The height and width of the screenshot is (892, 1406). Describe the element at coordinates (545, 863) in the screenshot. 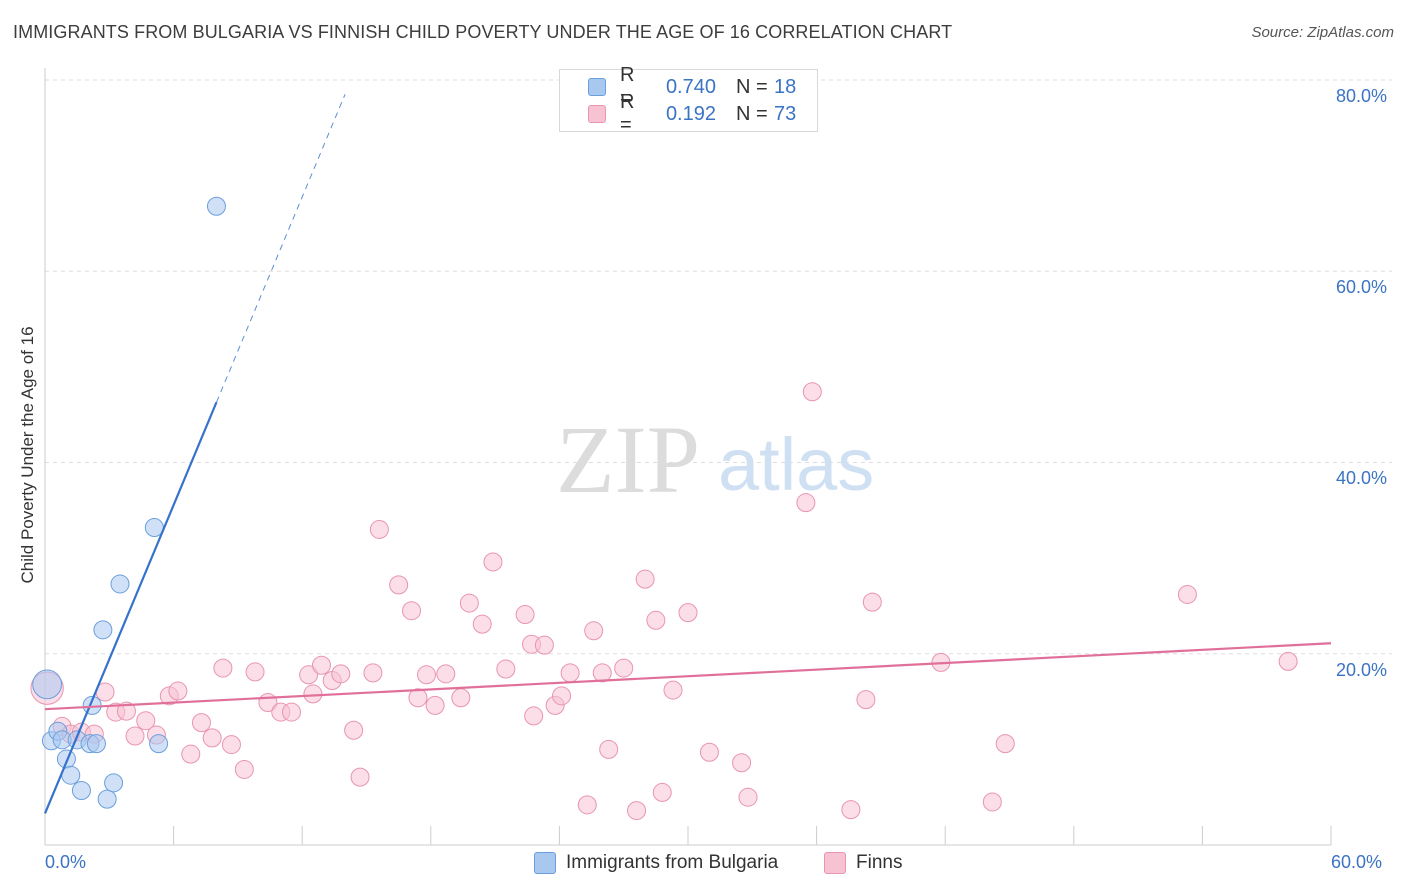

I see `bottom-legend-swatch-bulgaria` at that location.